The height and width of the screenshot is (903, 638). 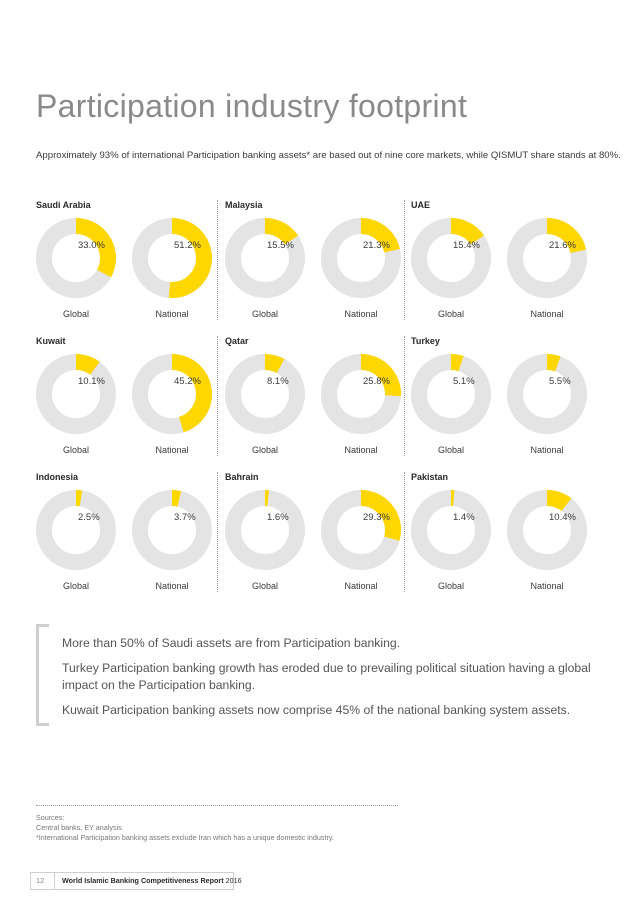 I want to click on donut-kuwait-global, so click(x=76, y=394).